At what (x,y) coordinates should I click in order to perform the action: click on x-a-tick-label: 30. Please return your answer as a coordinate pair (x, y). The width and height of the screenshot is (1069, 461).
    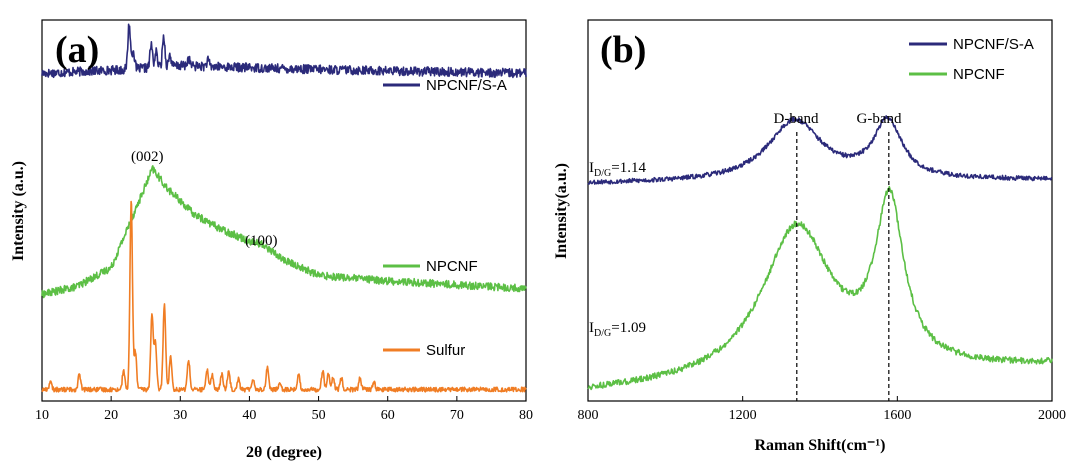
    Looking at the image, I should click on (180, 415).